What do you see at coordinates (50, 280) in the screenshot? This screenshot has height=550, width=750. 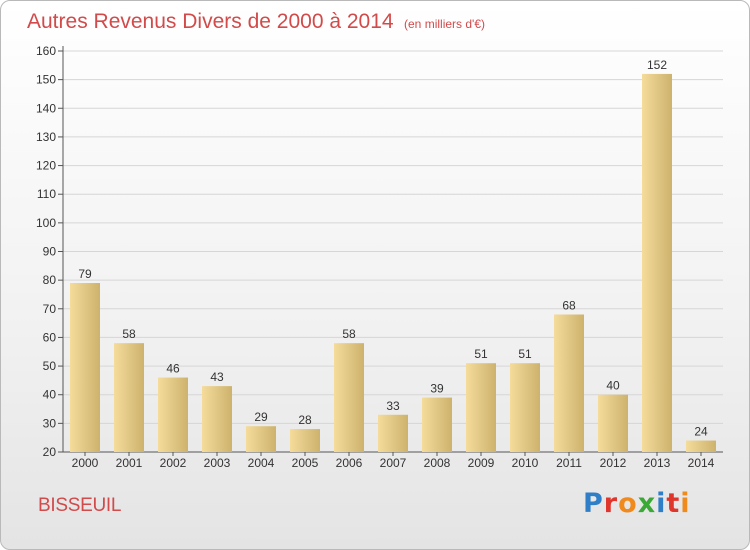 I see `y-tick-label: 80` at bounding box center [50, 280].